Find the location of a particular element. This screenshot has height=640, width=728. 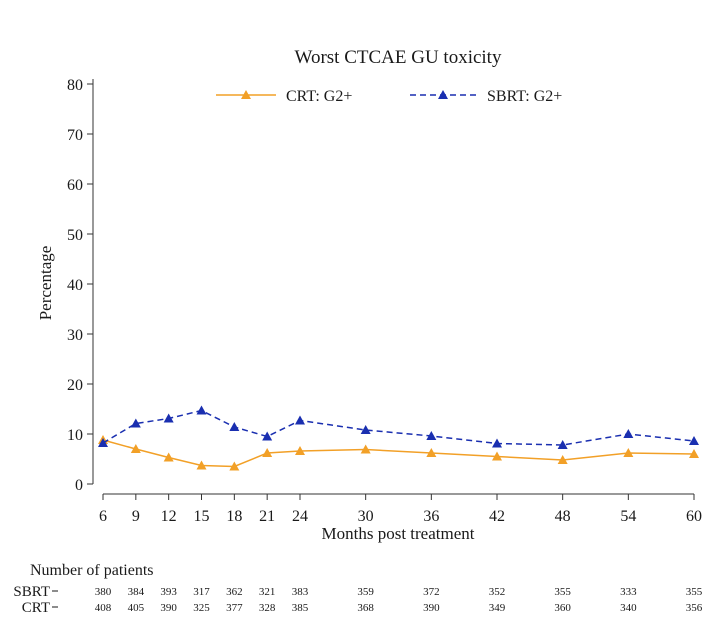

y-tick-label: 80 is located at coordinates (75, 85).